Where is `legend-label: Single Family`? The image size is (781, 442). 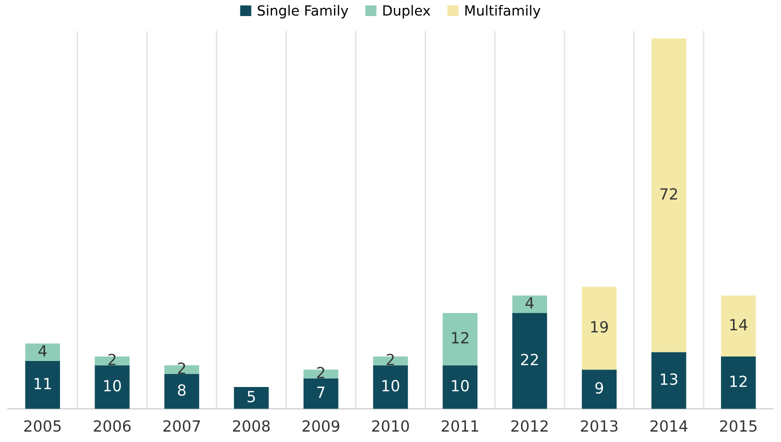 legend-label: Single Family is located at coordinates (303, 11).